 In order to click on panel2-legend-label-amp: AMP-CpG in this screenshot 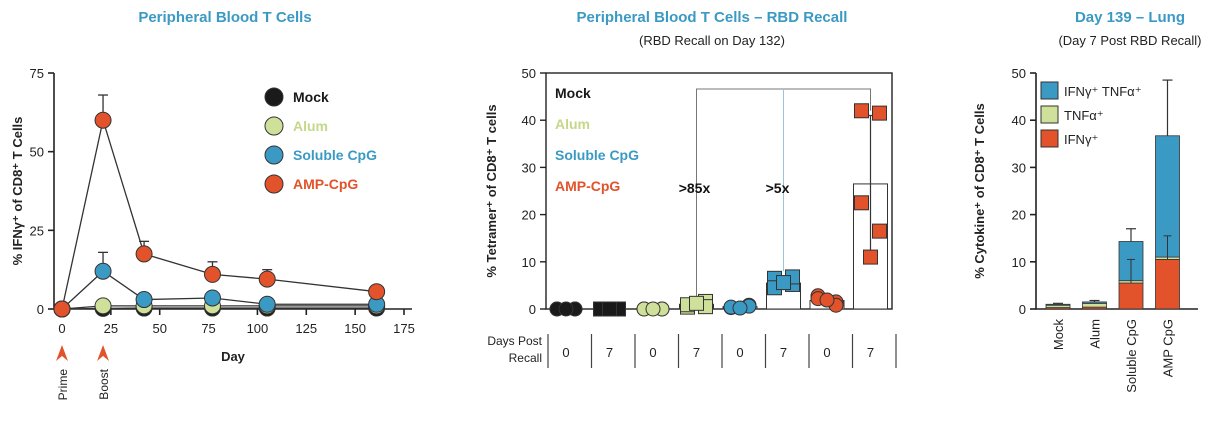, I will do `click(587, 186)`.